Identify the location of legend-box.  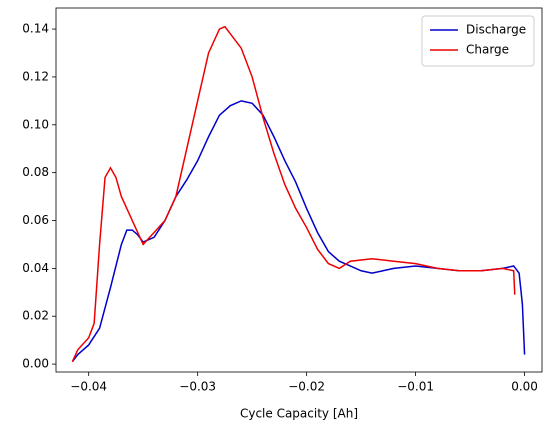
(478, 41).